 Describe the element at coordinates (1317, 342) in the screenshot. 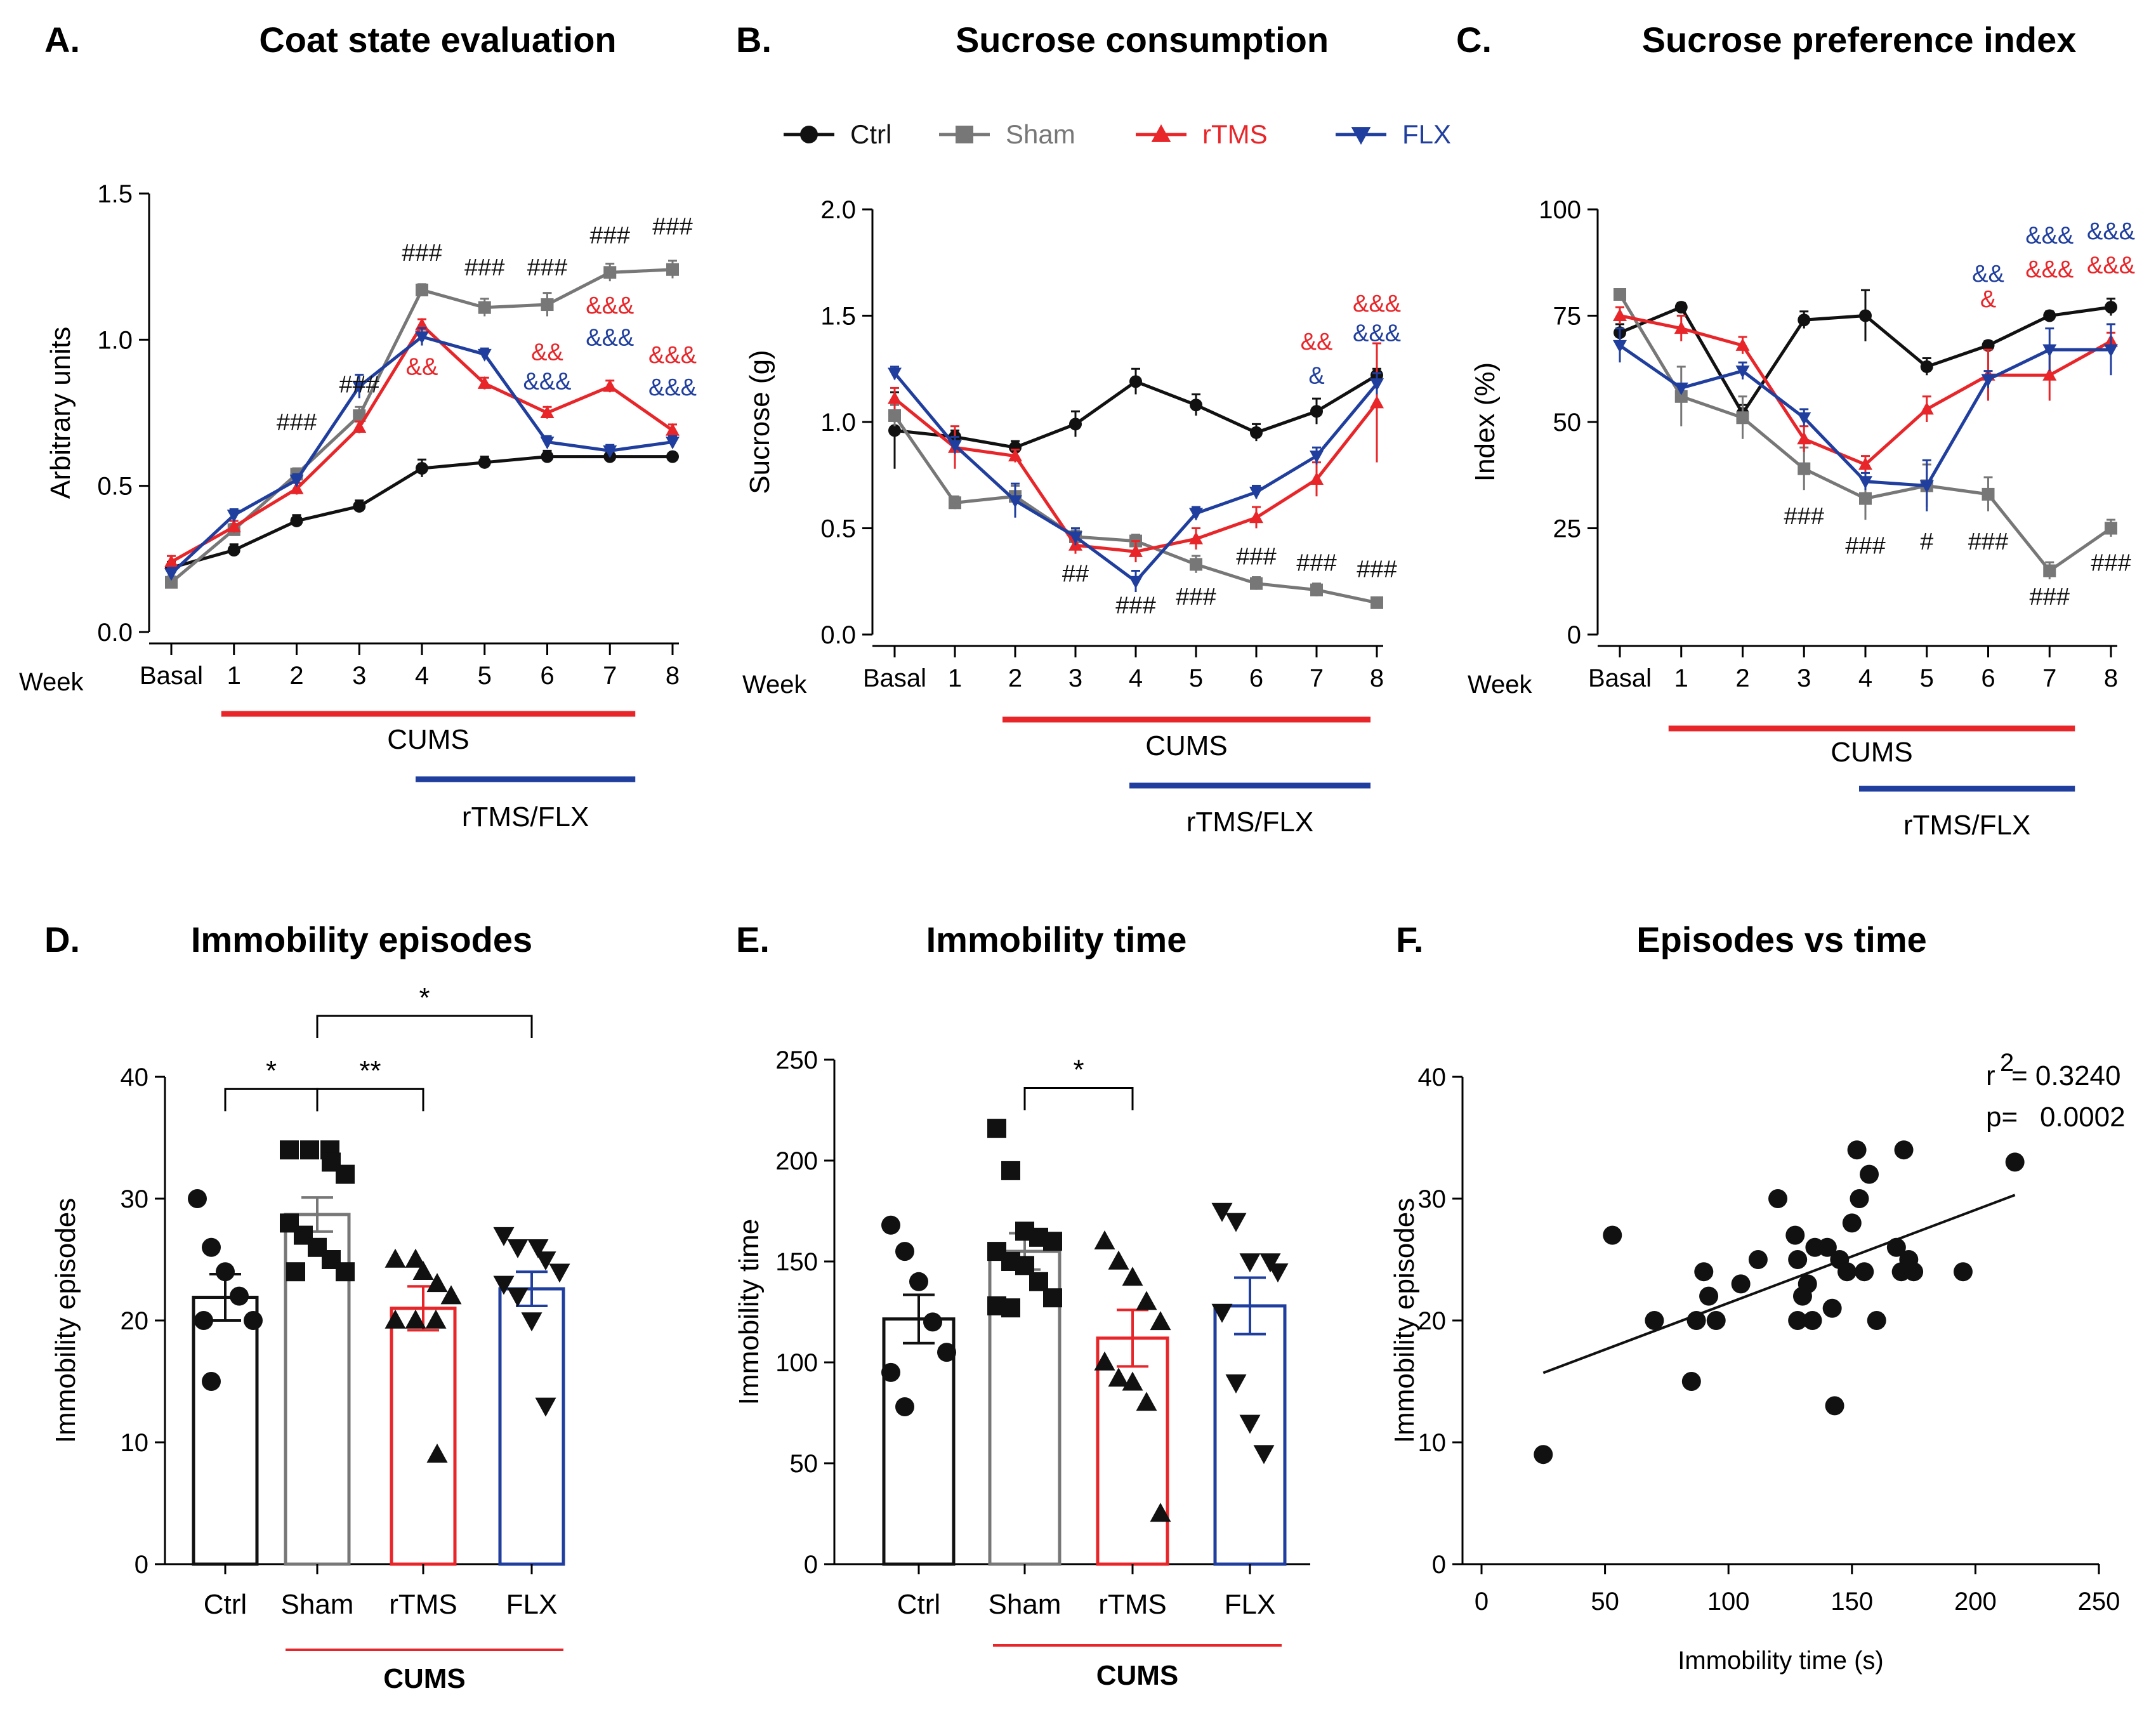

I see `panel-b-annotation: &&` at that location.